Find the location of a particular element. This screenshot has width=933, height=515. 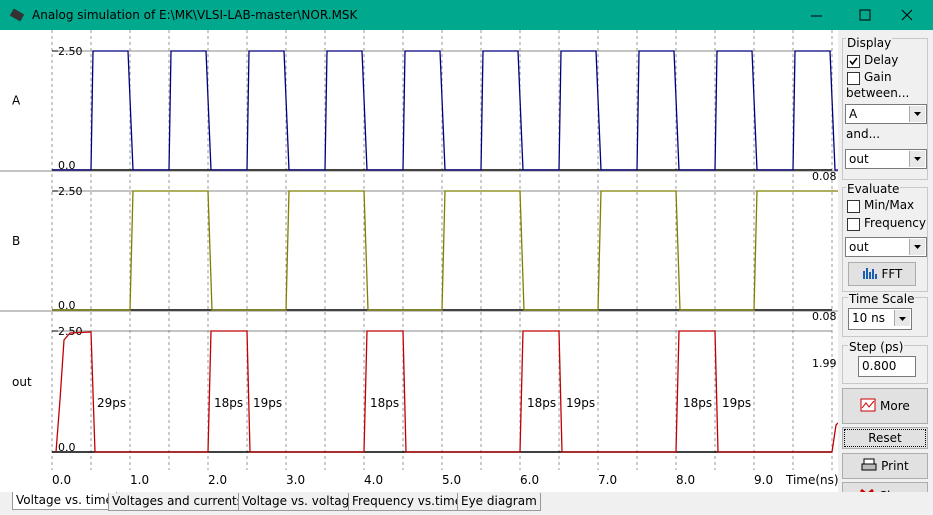

close-button: Close is located at coordinates (885, 487).